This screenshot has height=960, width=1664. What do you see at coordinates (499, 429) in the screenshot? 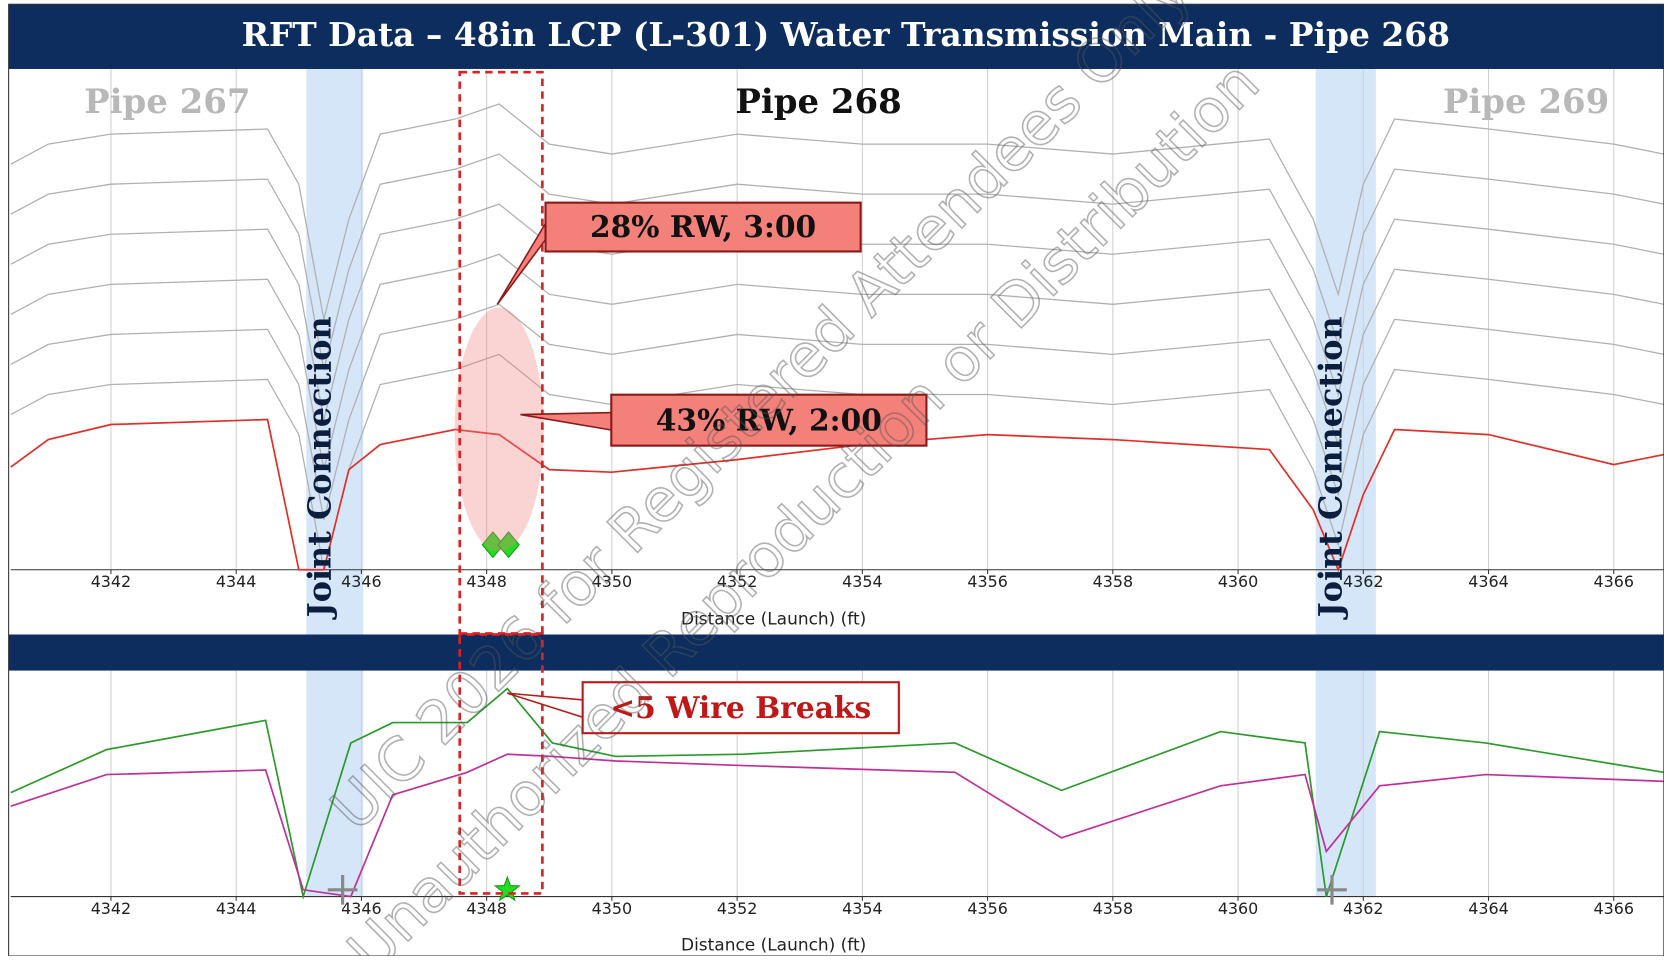
I see `glow` at bounding box center [499, 429].